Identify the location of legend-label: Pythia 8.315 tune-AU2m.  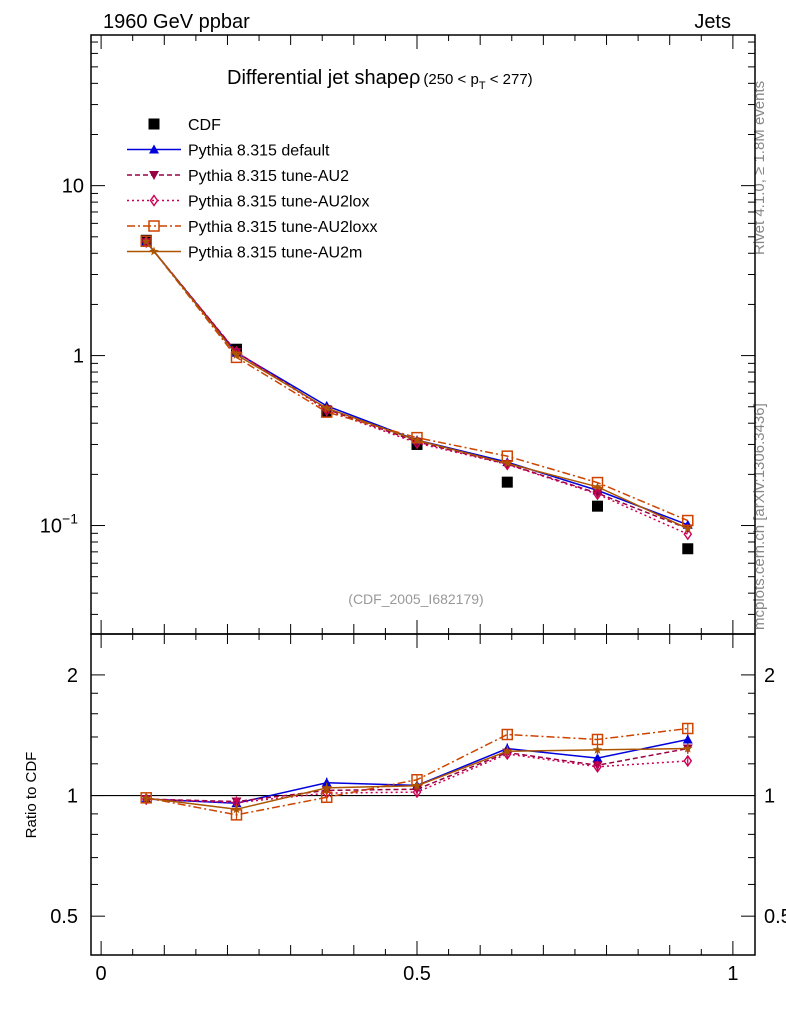
(275, 253).